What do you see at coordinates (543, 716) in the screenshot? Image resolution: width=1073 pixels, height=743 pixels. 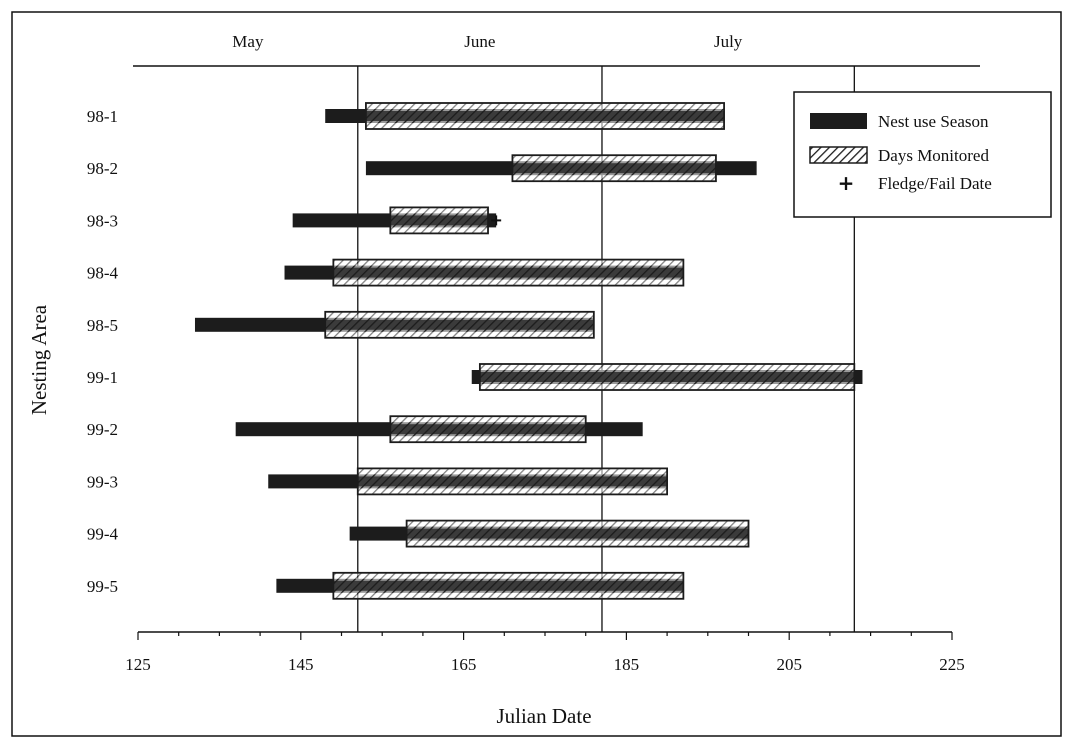 I see `x-axis-title: Julian Date` at bounding box center [543, 716].